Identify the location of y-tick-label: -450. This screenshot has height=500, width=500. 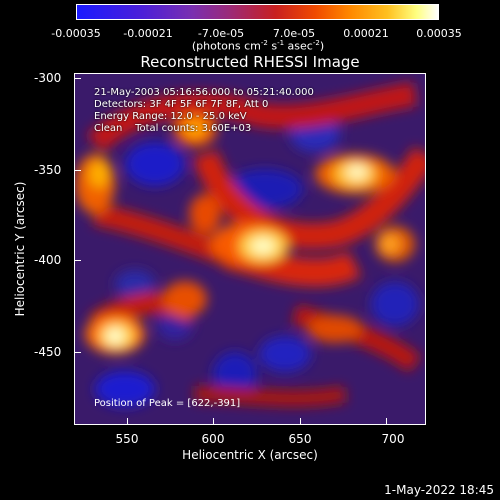
(48, 352).